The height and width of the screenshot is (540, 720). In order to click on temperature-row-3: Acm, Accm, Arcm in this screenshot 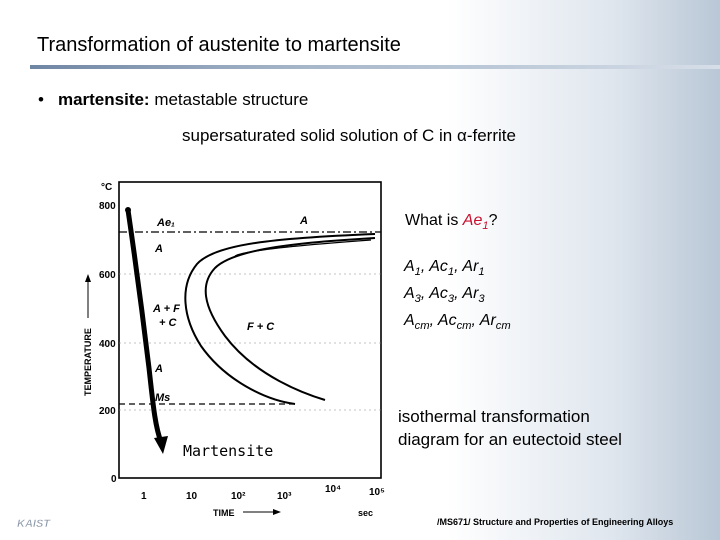, I will do `click(457, 323)`.